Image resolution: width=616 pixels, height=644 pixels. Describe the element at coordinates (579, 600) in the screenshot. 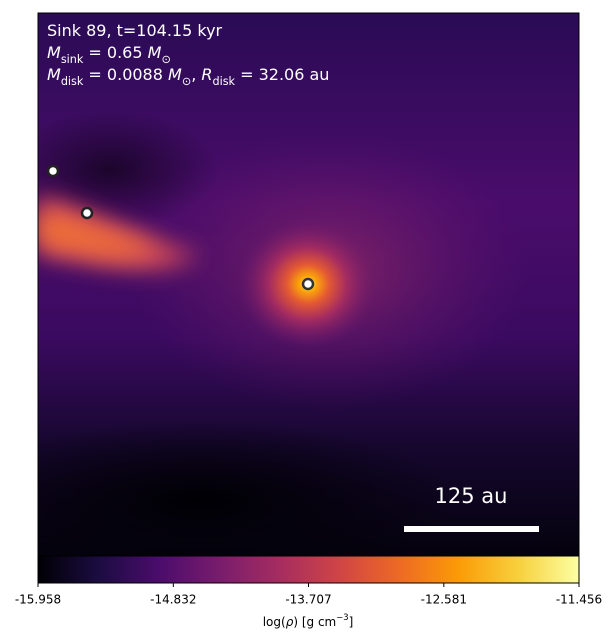

I see `tick-label: -11.456` at that location.